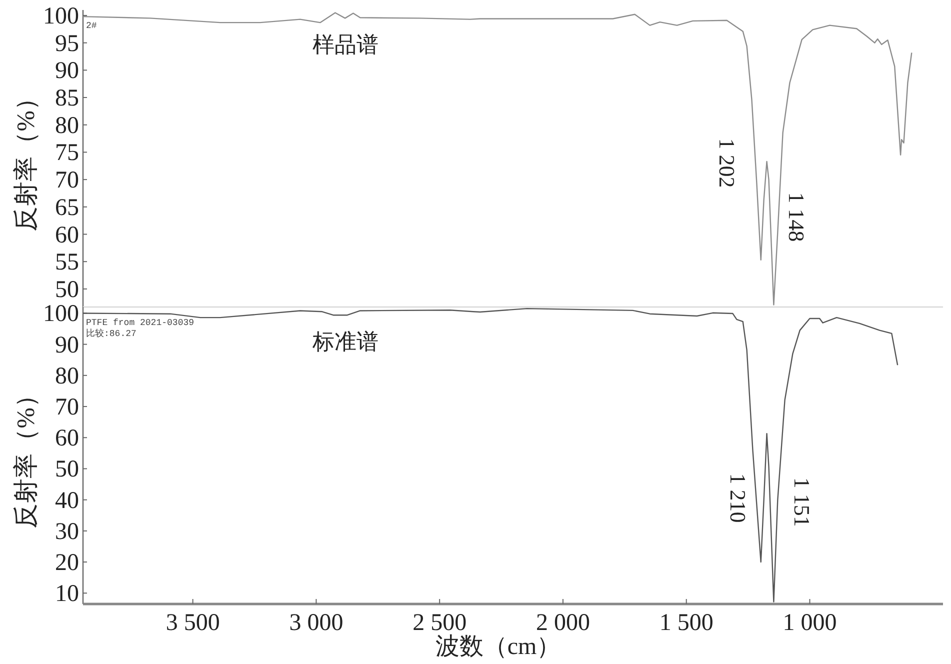  Describe the element at coordinates (67, 531) in the screenshot. I see `y-tick-label: 30` at that location.